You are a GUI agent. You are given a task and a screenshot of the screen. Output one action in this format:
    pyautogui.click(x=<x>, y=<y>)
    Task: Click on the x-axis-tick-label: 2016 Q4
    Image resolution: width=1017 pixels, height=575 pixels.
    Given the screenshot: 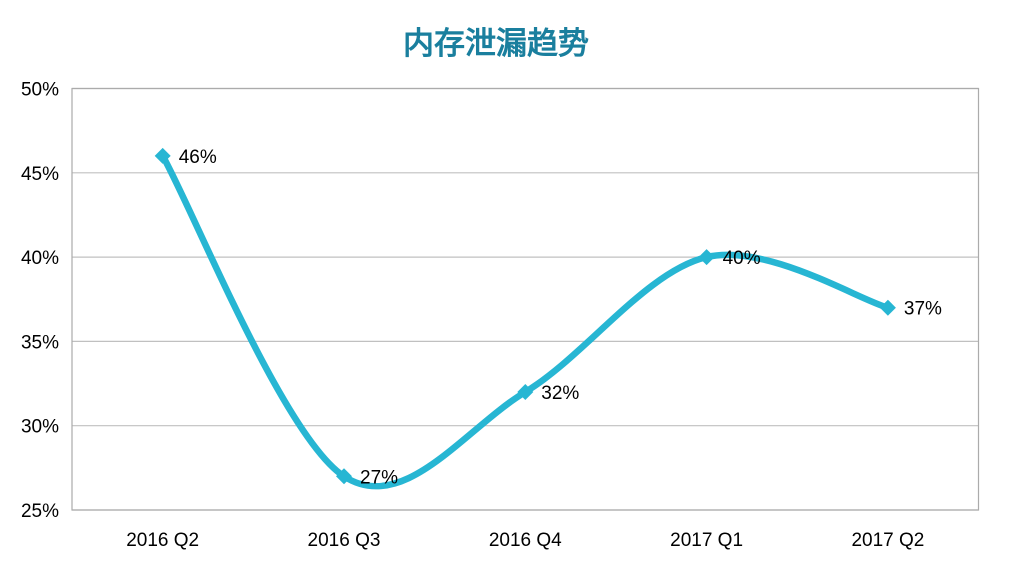 What is the action you would take?
    pyautogui.click(x=525, y=540)
    